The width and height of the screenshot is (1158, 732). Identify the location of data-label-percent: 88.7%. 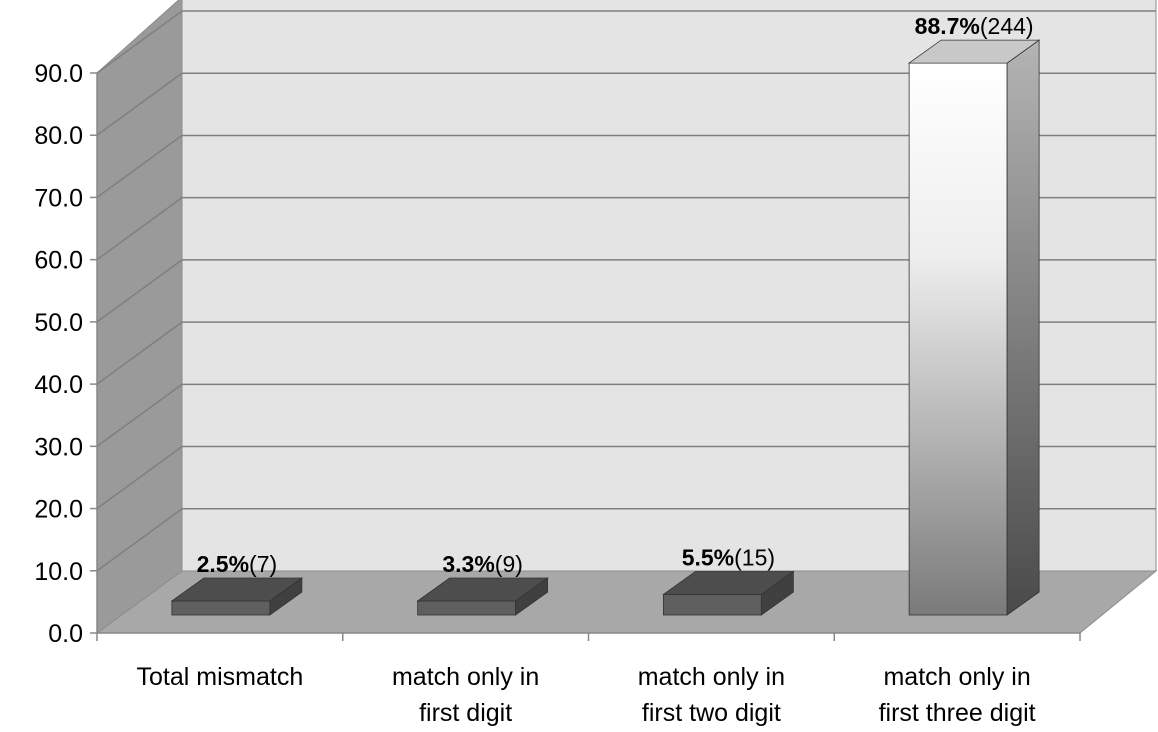
(947, 26).